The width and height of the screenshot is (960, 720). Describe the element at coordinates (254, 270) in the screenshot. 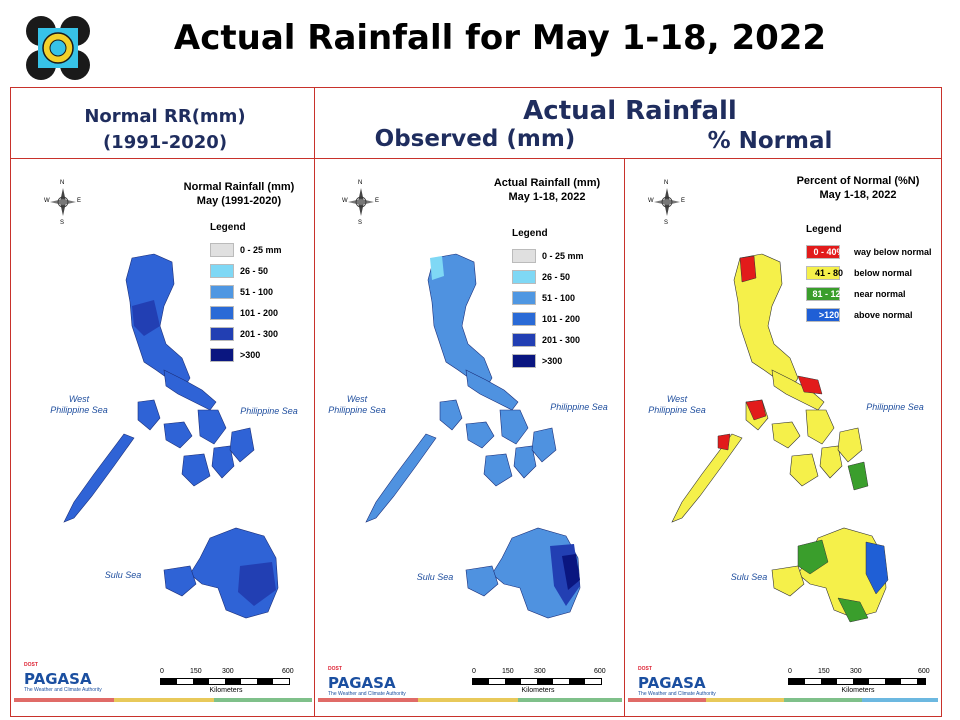

I see `legend-label: 26 - 50` at that location.